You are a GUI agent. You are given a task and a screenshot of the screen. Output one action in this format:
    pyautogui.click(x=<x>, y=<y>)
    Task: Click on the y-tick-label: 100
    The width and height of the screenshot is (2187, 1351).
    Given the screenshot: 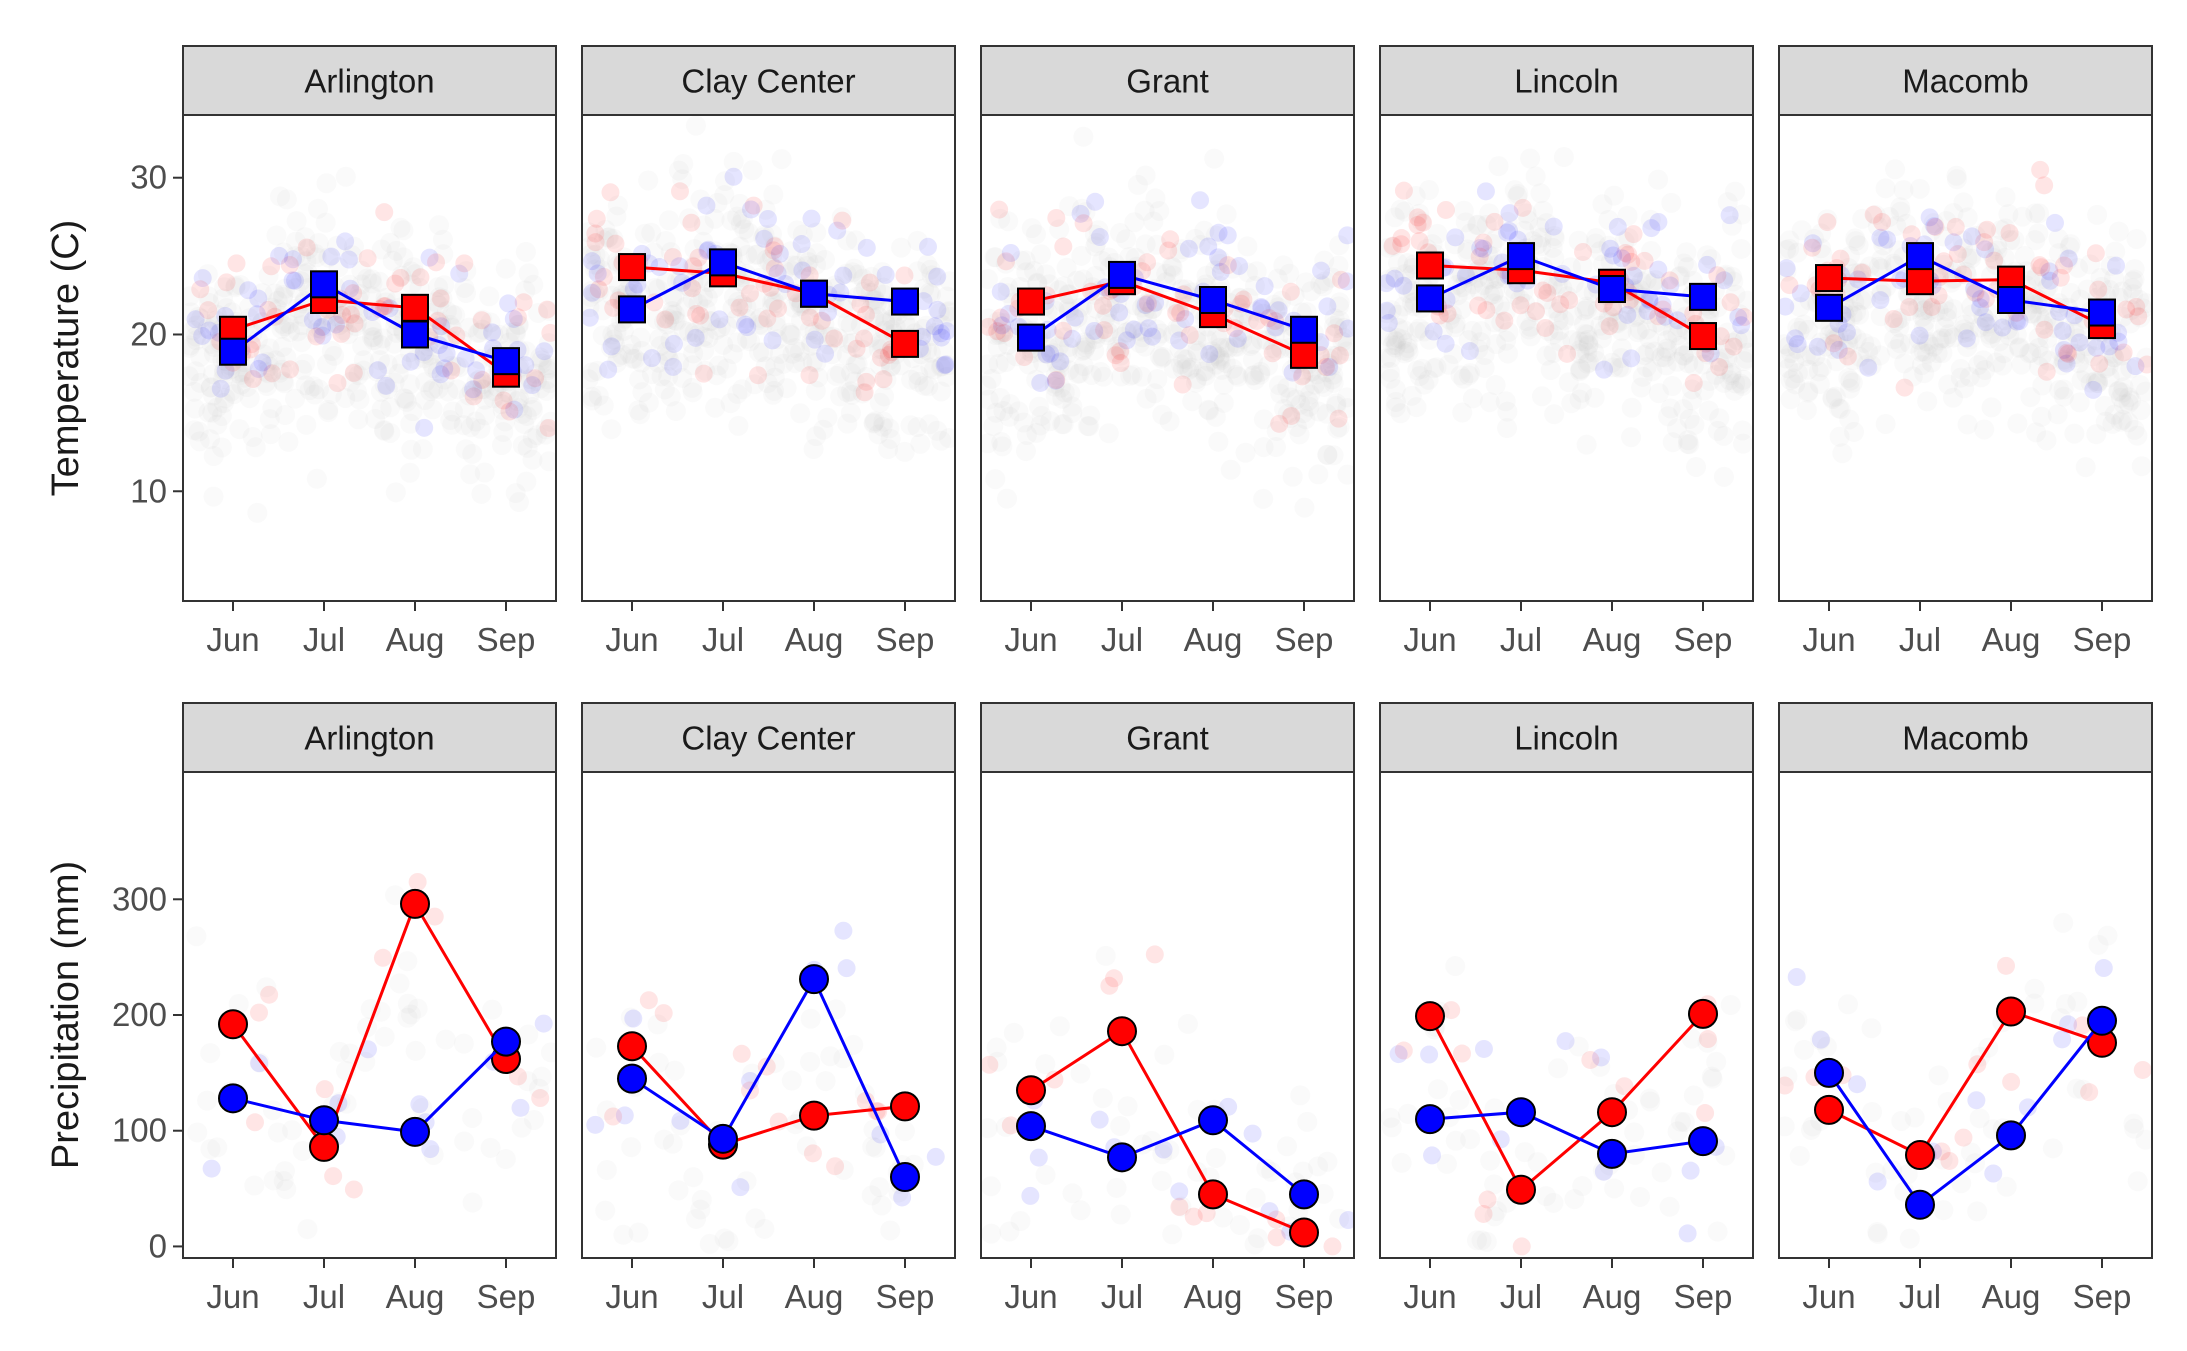 What is the action you would take?
    pyautogui.click(x=139, y=1130)
    